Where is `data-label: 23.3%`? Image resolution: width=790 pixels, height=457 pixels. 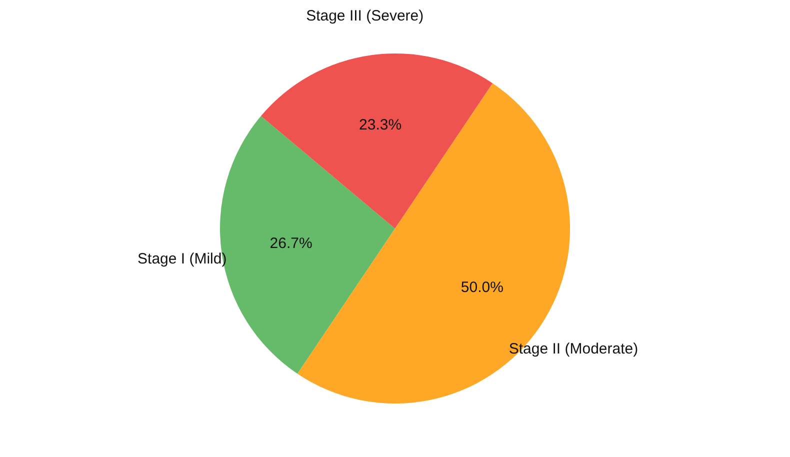 data-label: 23.3% is located at coordinates (380, 125).